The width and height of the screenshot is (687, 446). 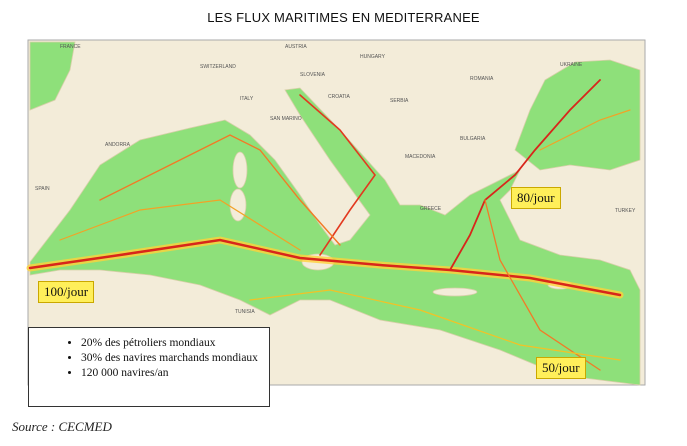 I want to click on traffic-callout: 80/jour, so click(x=536, y=198).